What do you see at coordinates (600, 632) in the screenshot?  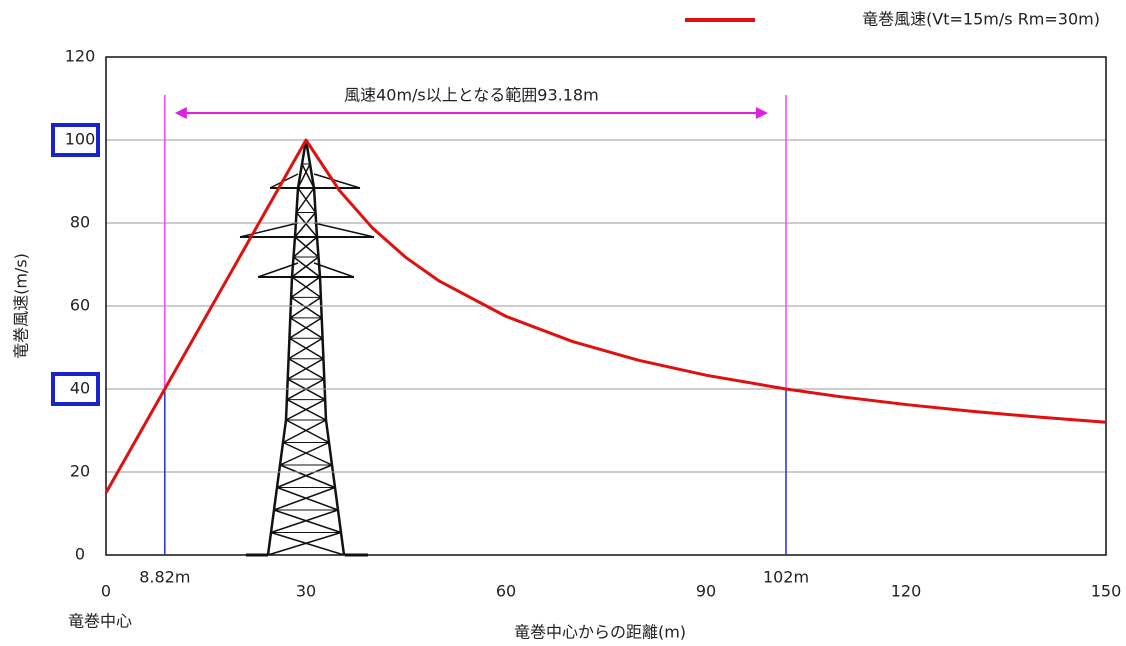 I see `x-axis-label: 竜巻中心からの距離(m)` at bounding box center [600, 632].